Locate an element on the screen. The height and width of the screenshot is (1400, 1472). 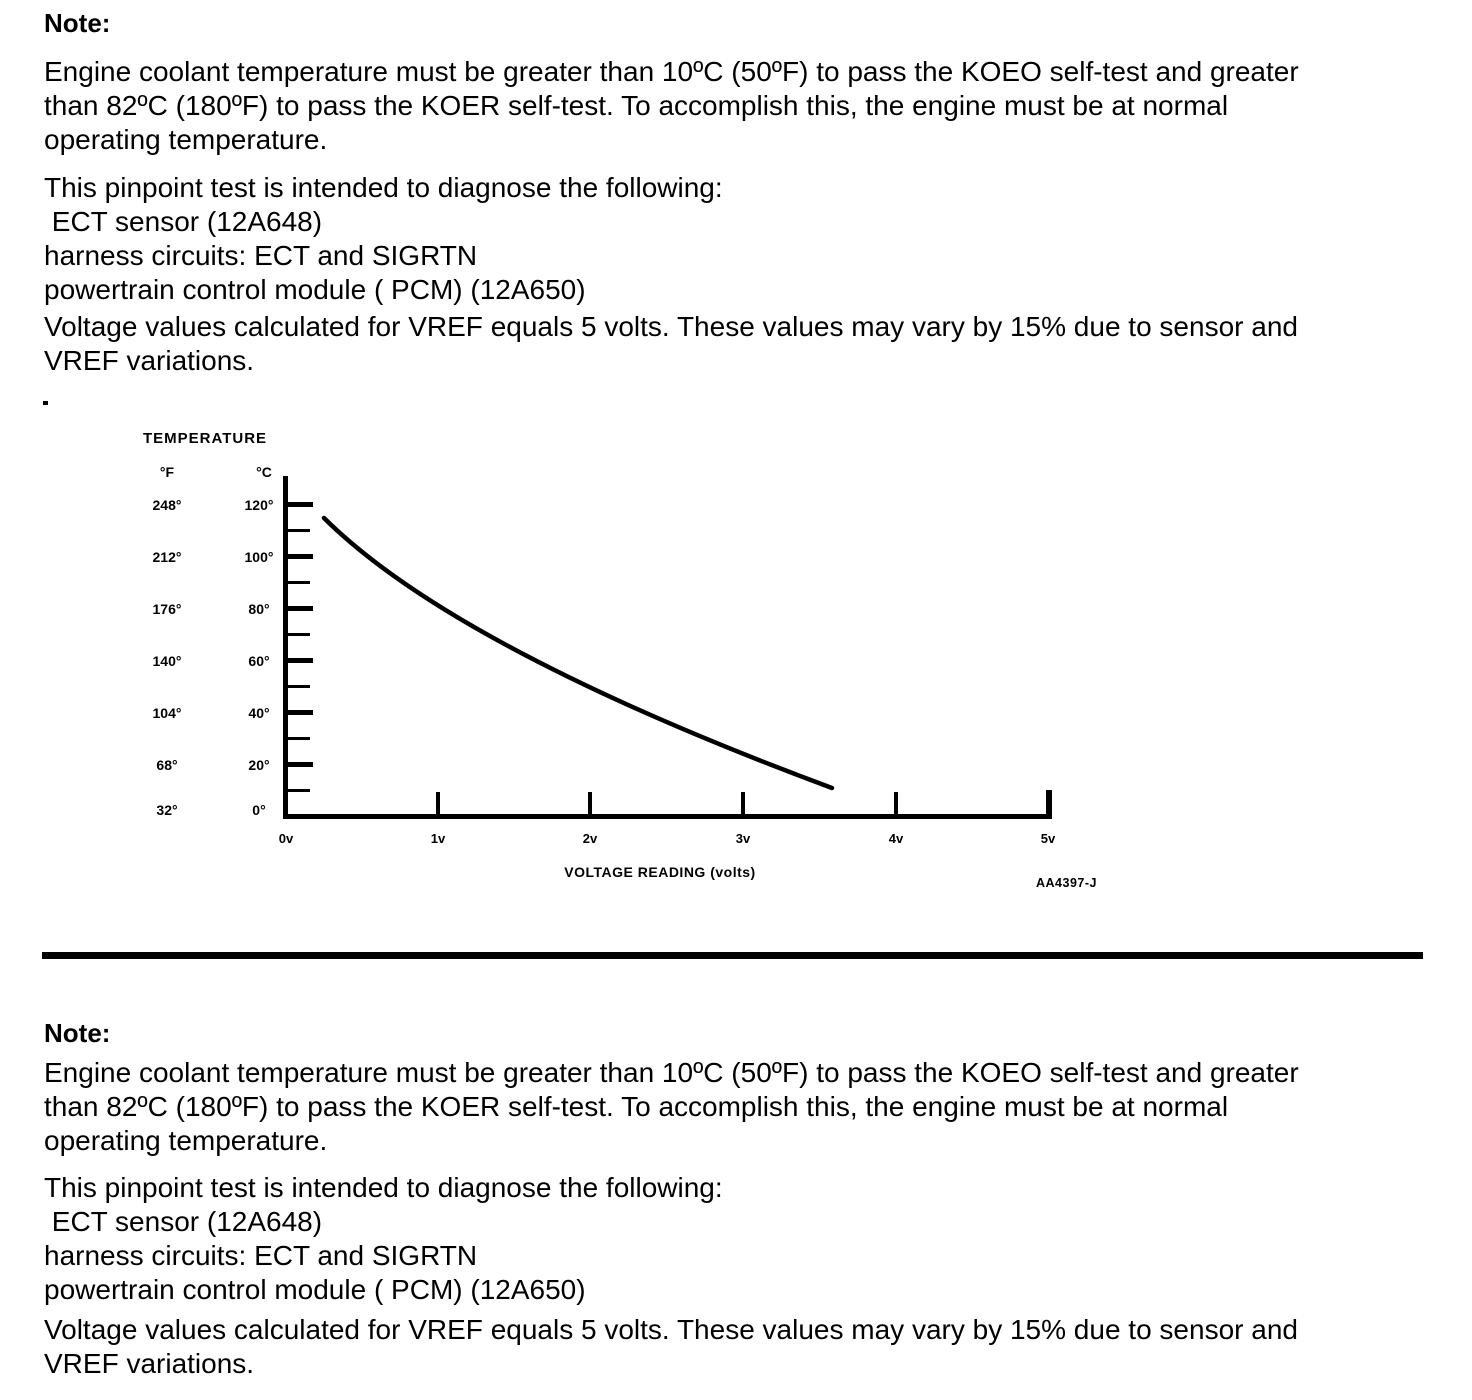
y-tick-label-f: 32° is located at coordinates (167, 810).